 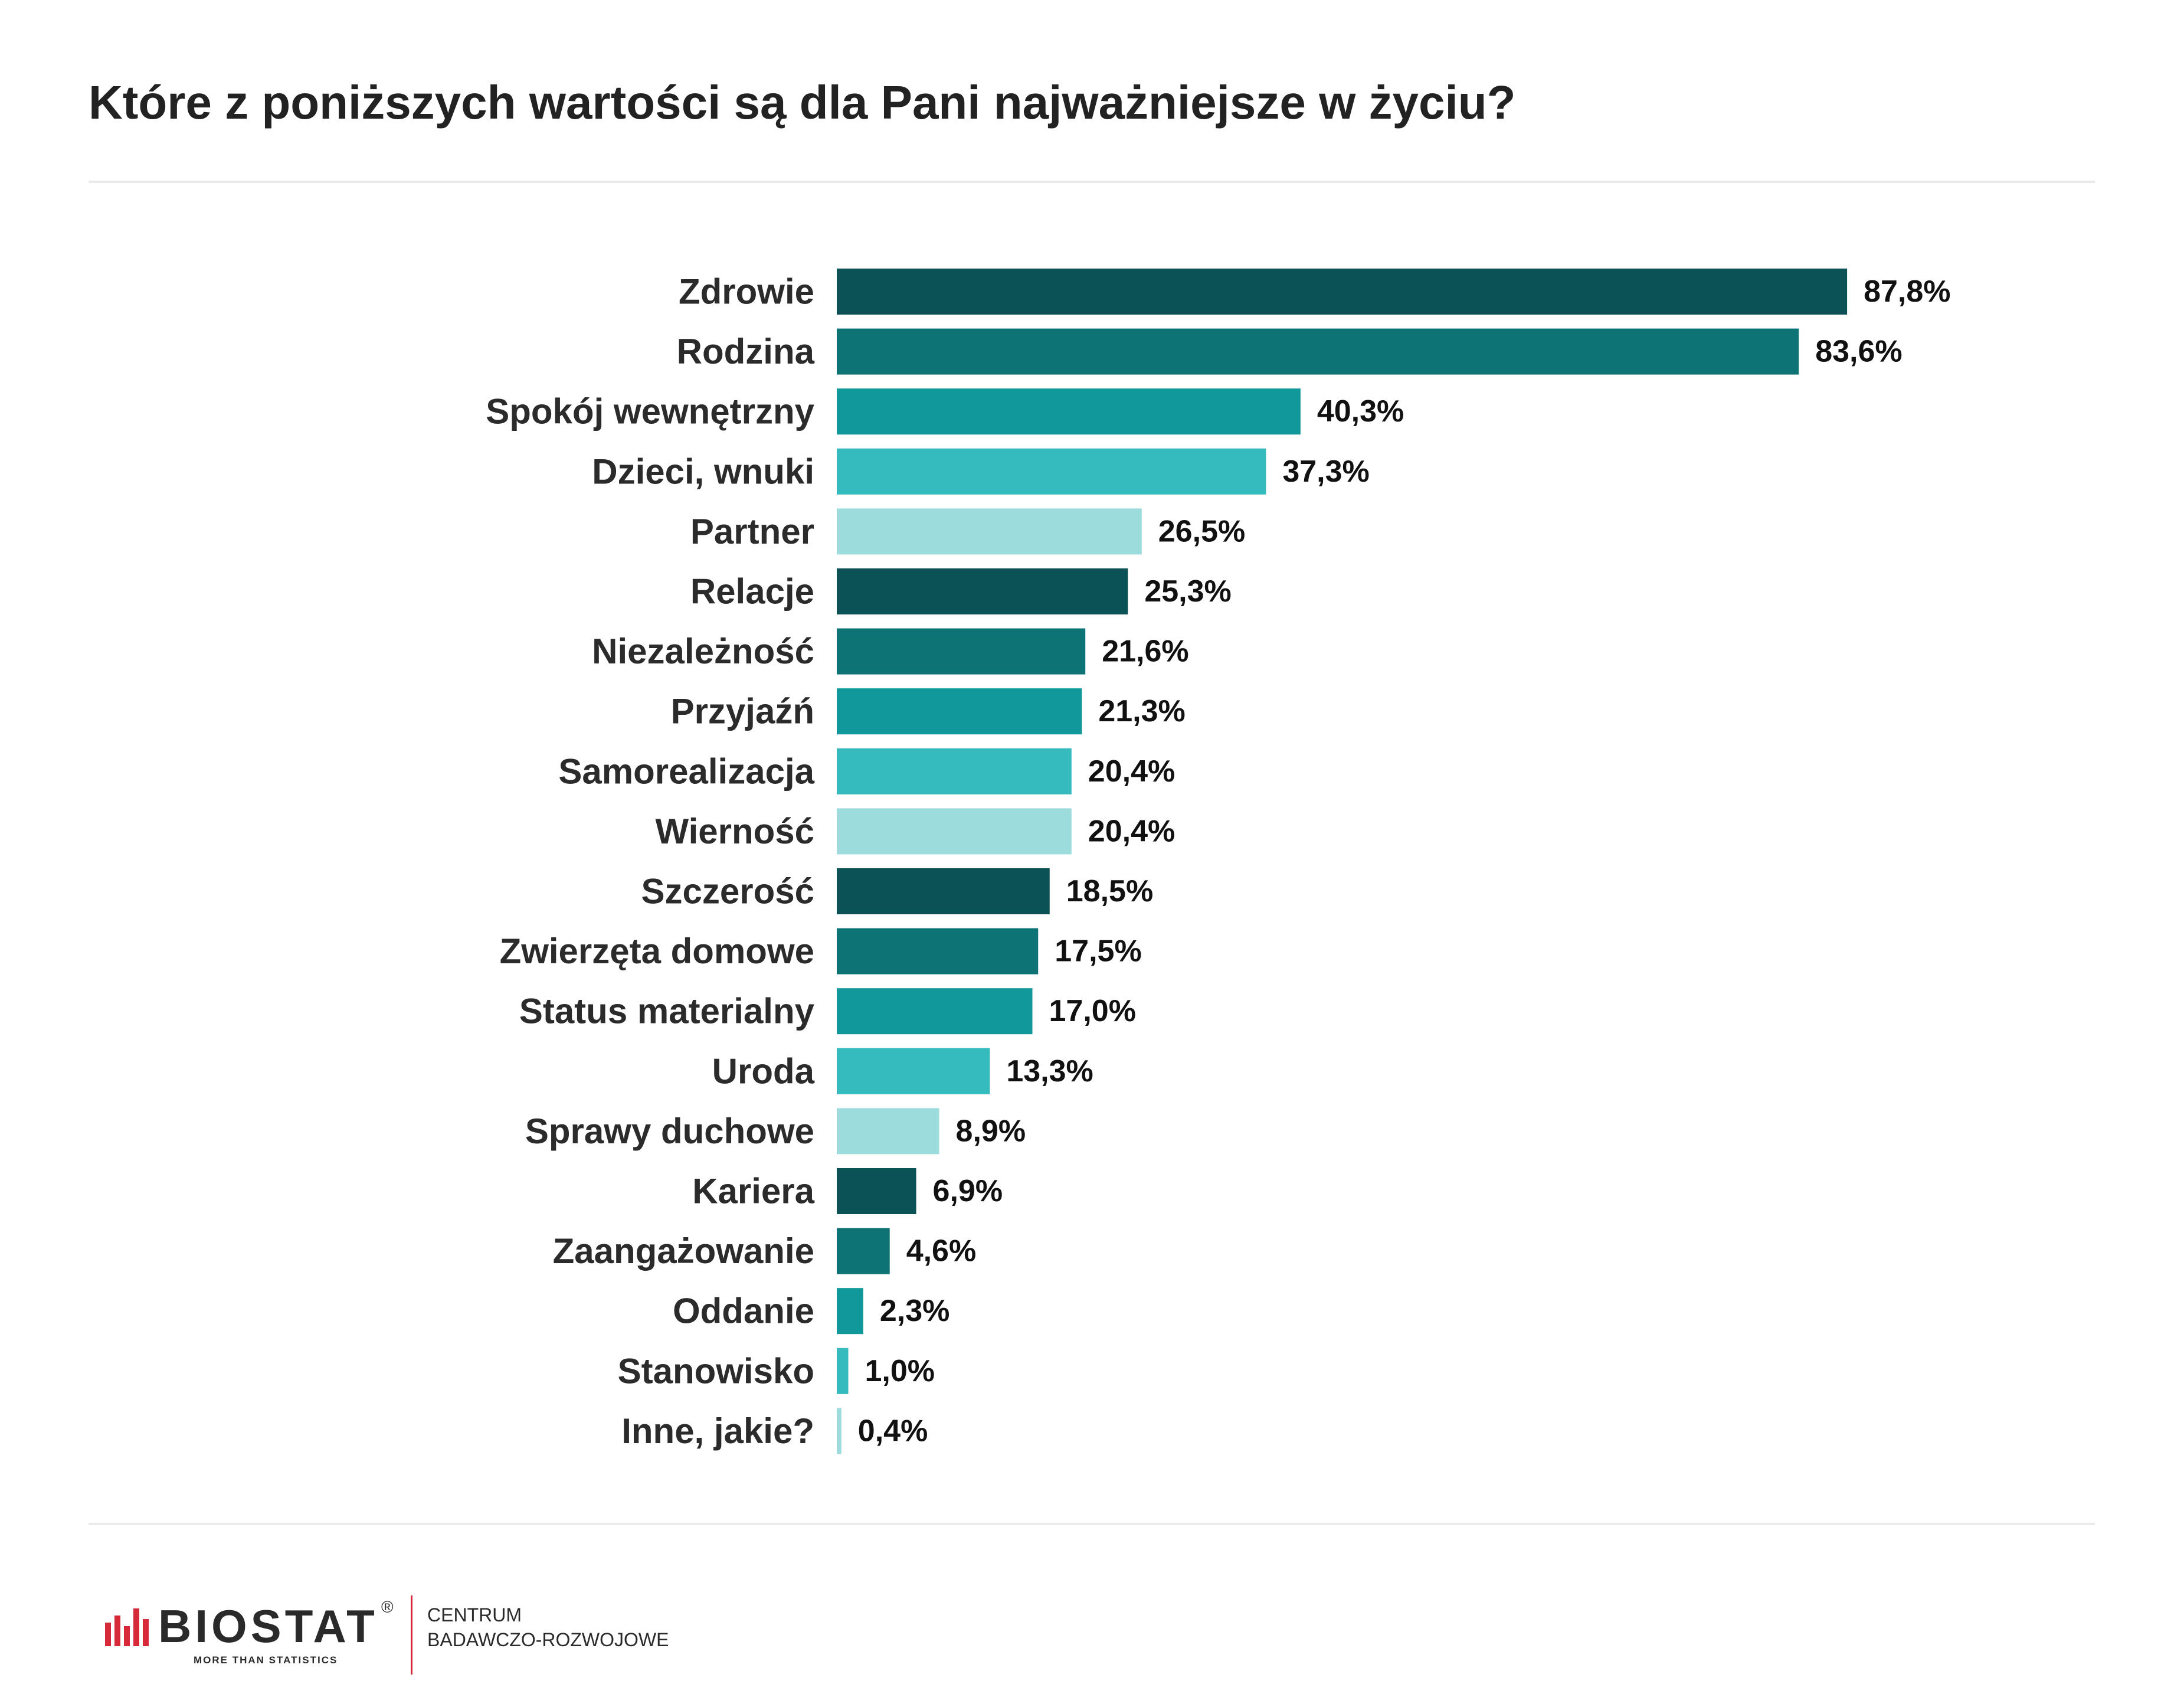 I want to click on value-label-8: 21,3%, so click(x=1141, y=711).